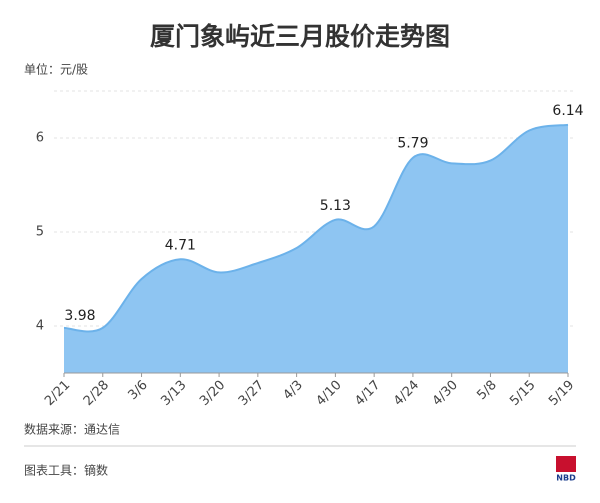 This screenshot has width=600, height=503. What do you see at coordinates (522, 393) in the screenshot?
I see `x-tick-label: 5/15` at bounding box center [522, 393].